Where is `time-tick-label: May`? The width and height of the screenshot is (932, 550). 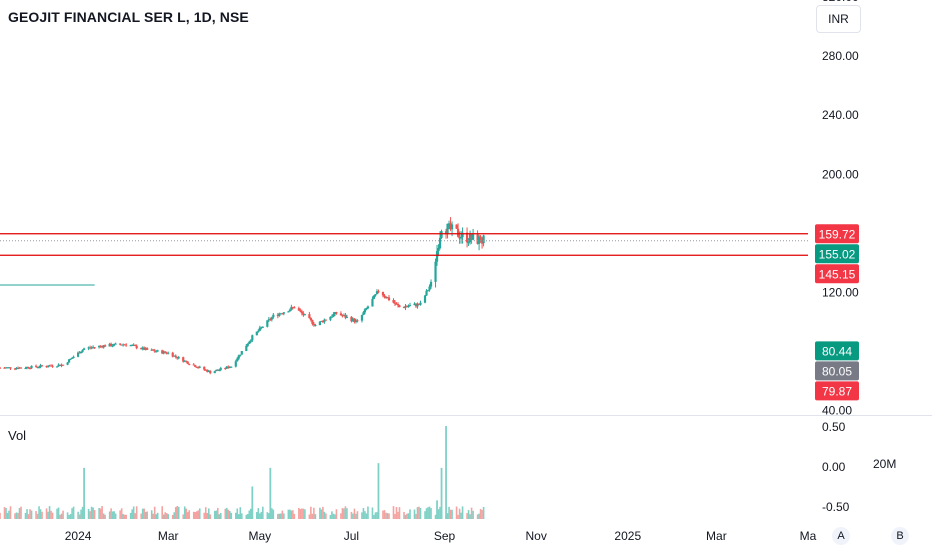 time-tick-label: May is located at coordinates (259, 536).